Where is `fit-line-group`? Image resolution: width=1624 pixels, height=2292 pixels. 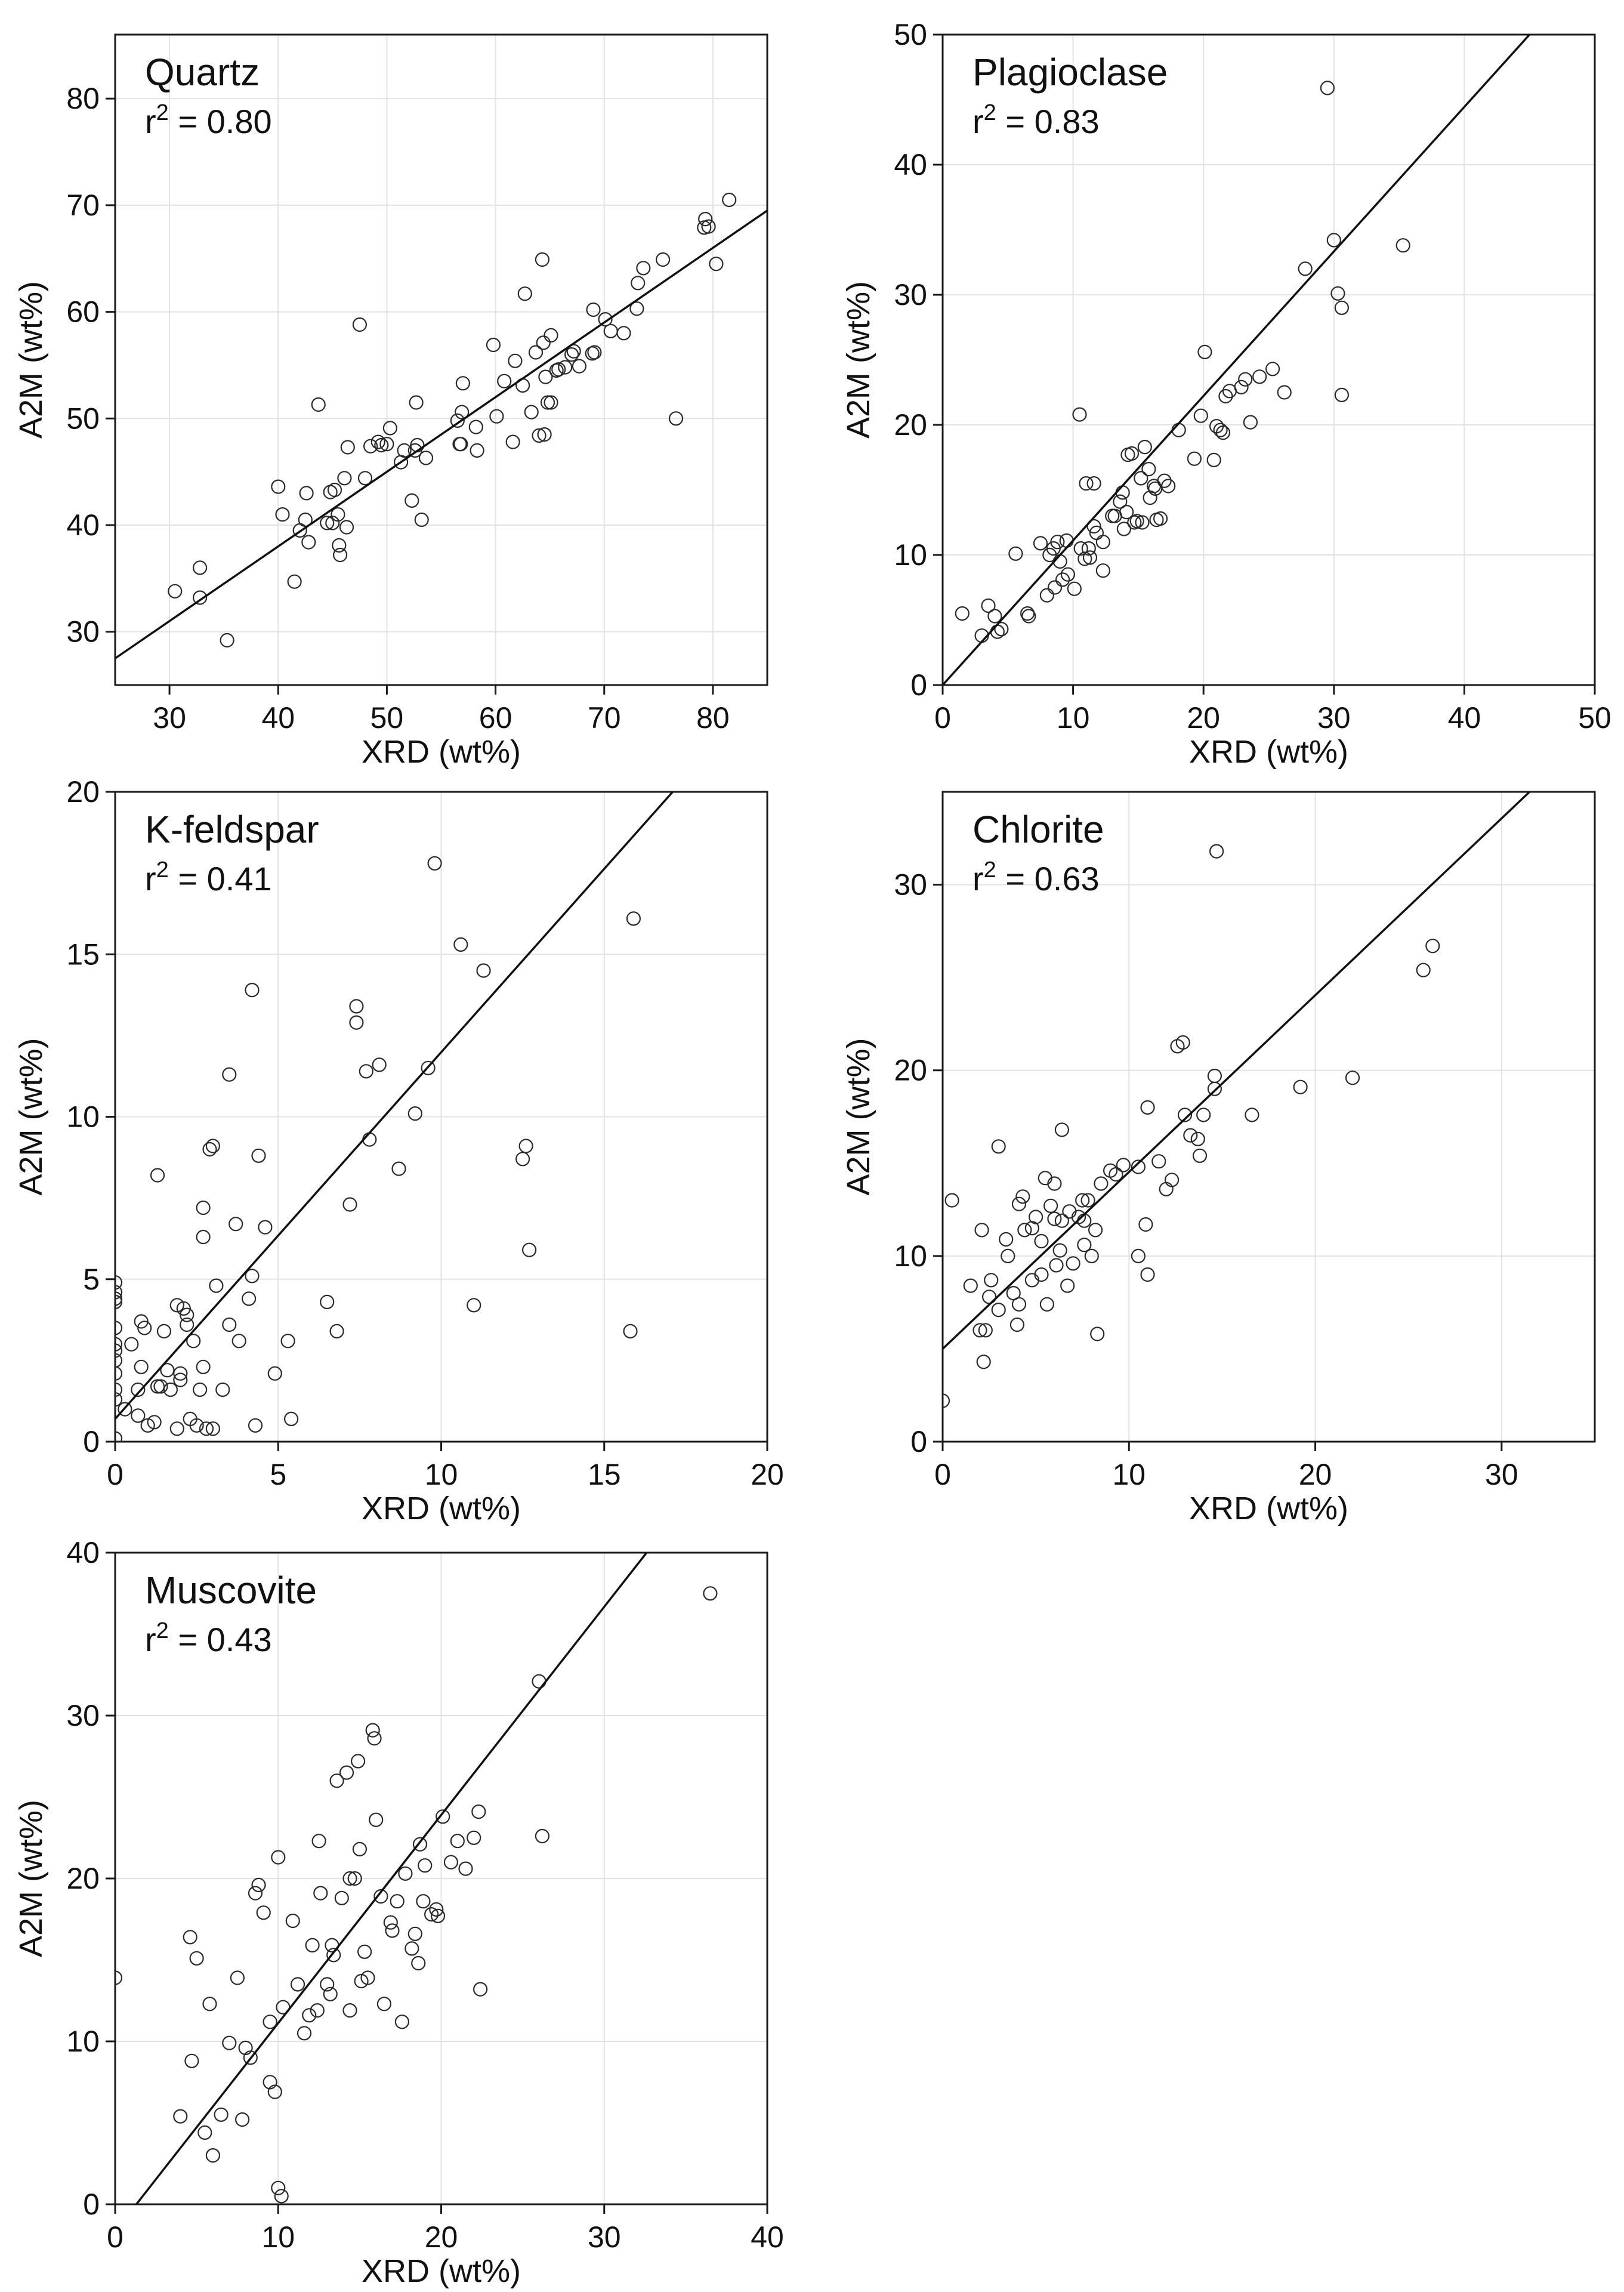
fit-line-group is located at coordinates (1236, 1071).